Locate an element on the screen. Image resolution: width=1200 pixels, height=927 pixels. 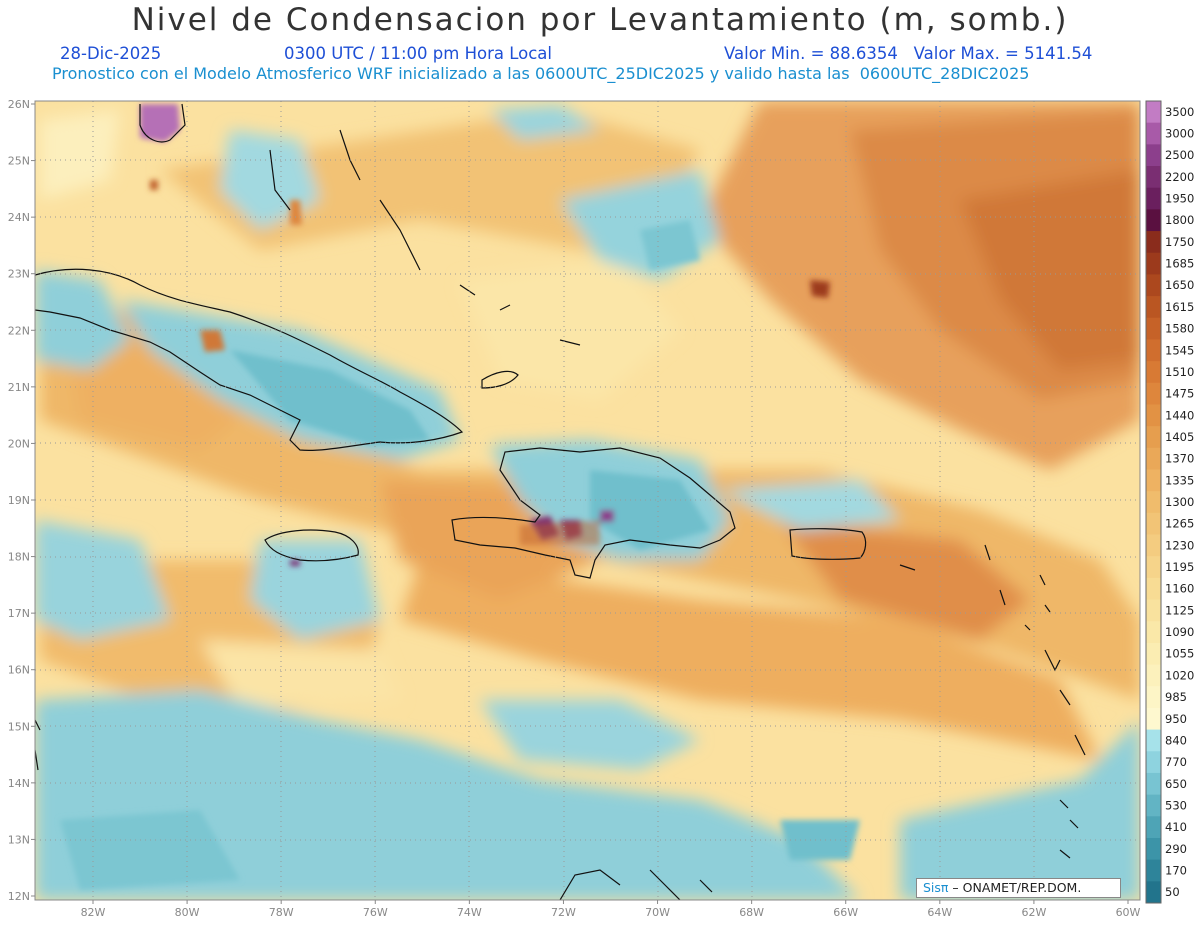
lon-label: 62W is located at coordinates (1033, 912).